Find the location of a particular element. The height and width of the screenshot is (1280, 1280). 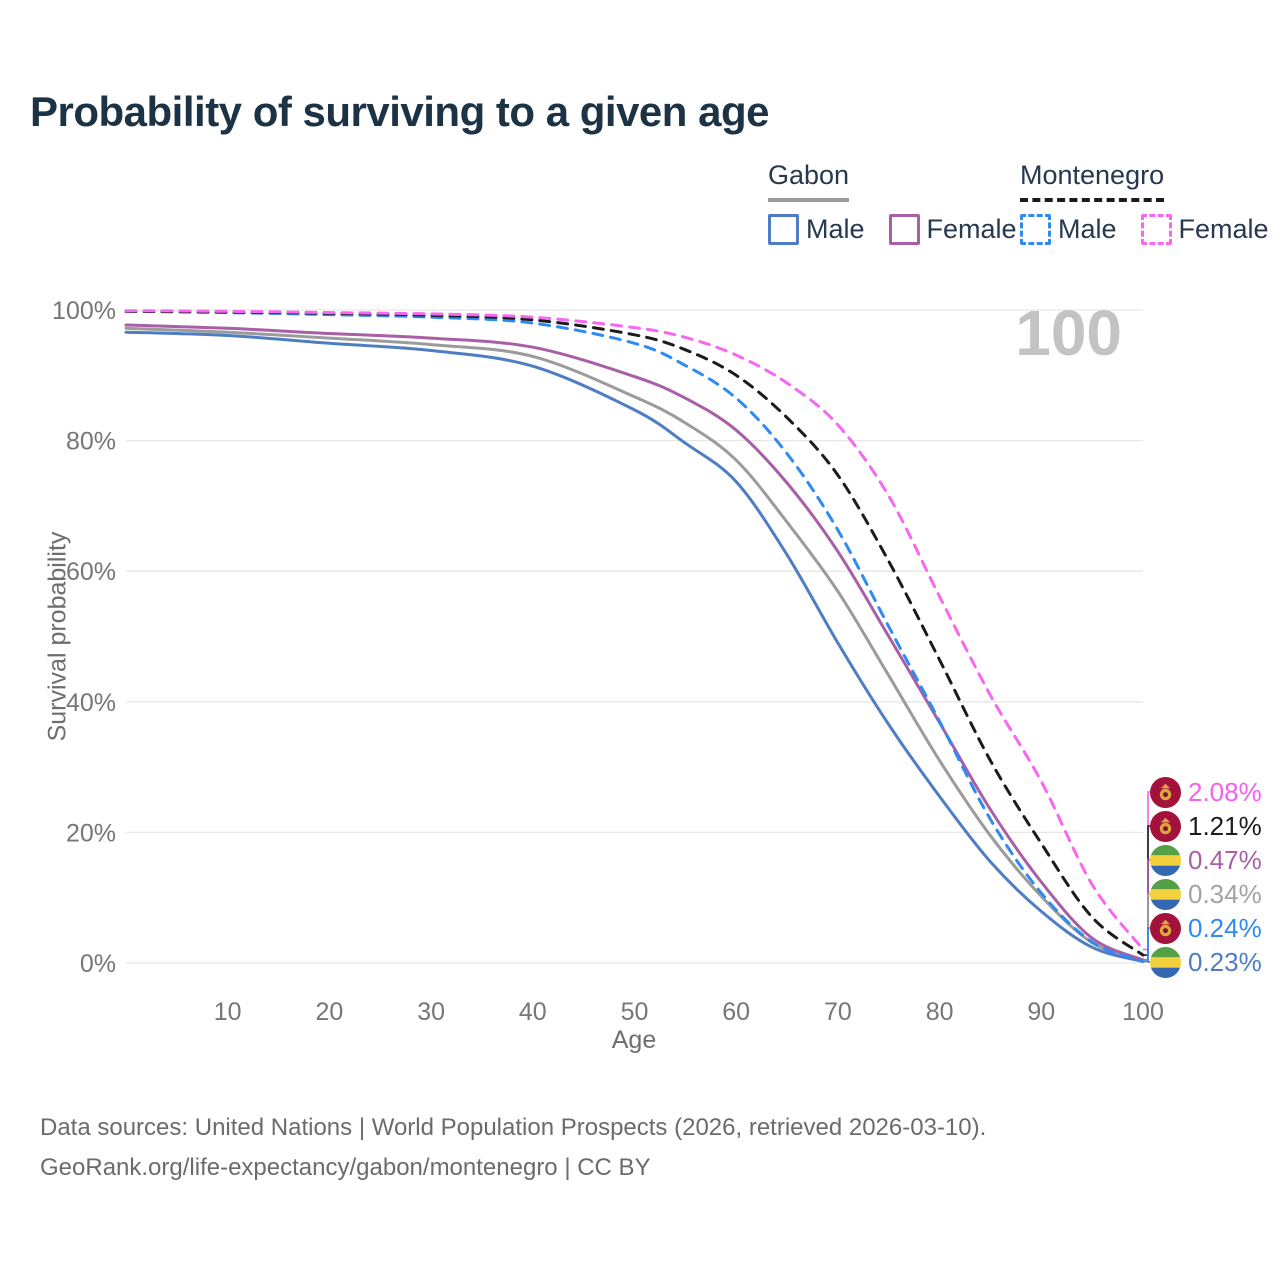

label-connector is located at coordinates (1147, 961).